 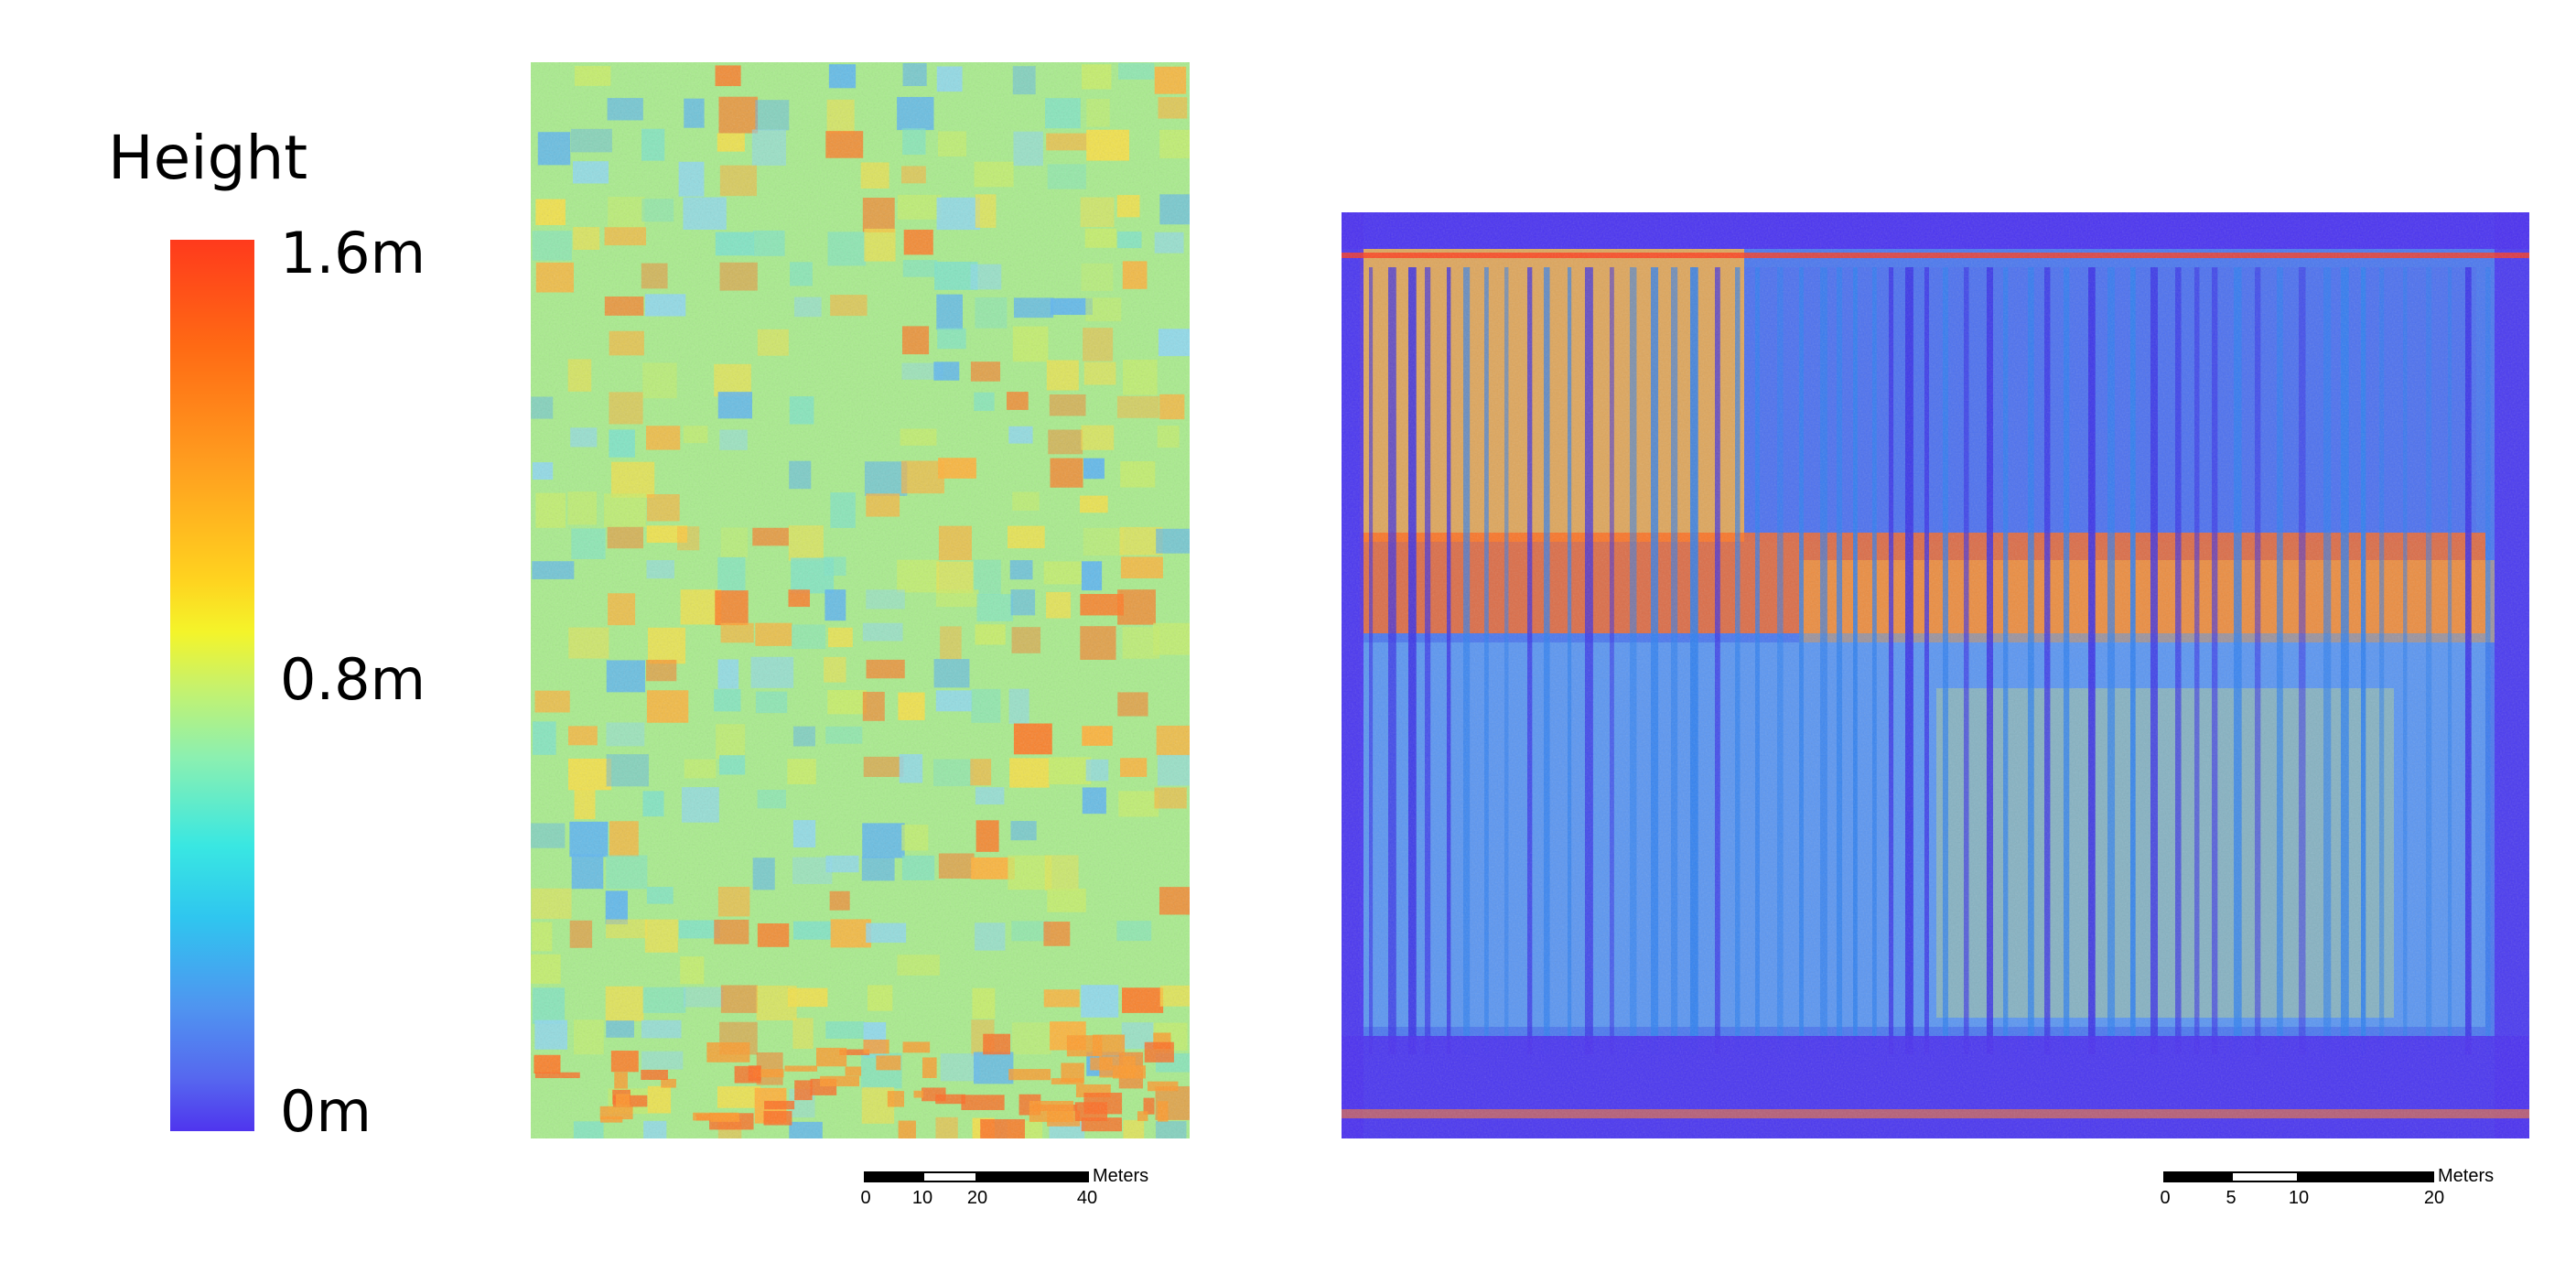 I want to click on scale-bar-tick-label: 5, so click(x=2231, y=1198).